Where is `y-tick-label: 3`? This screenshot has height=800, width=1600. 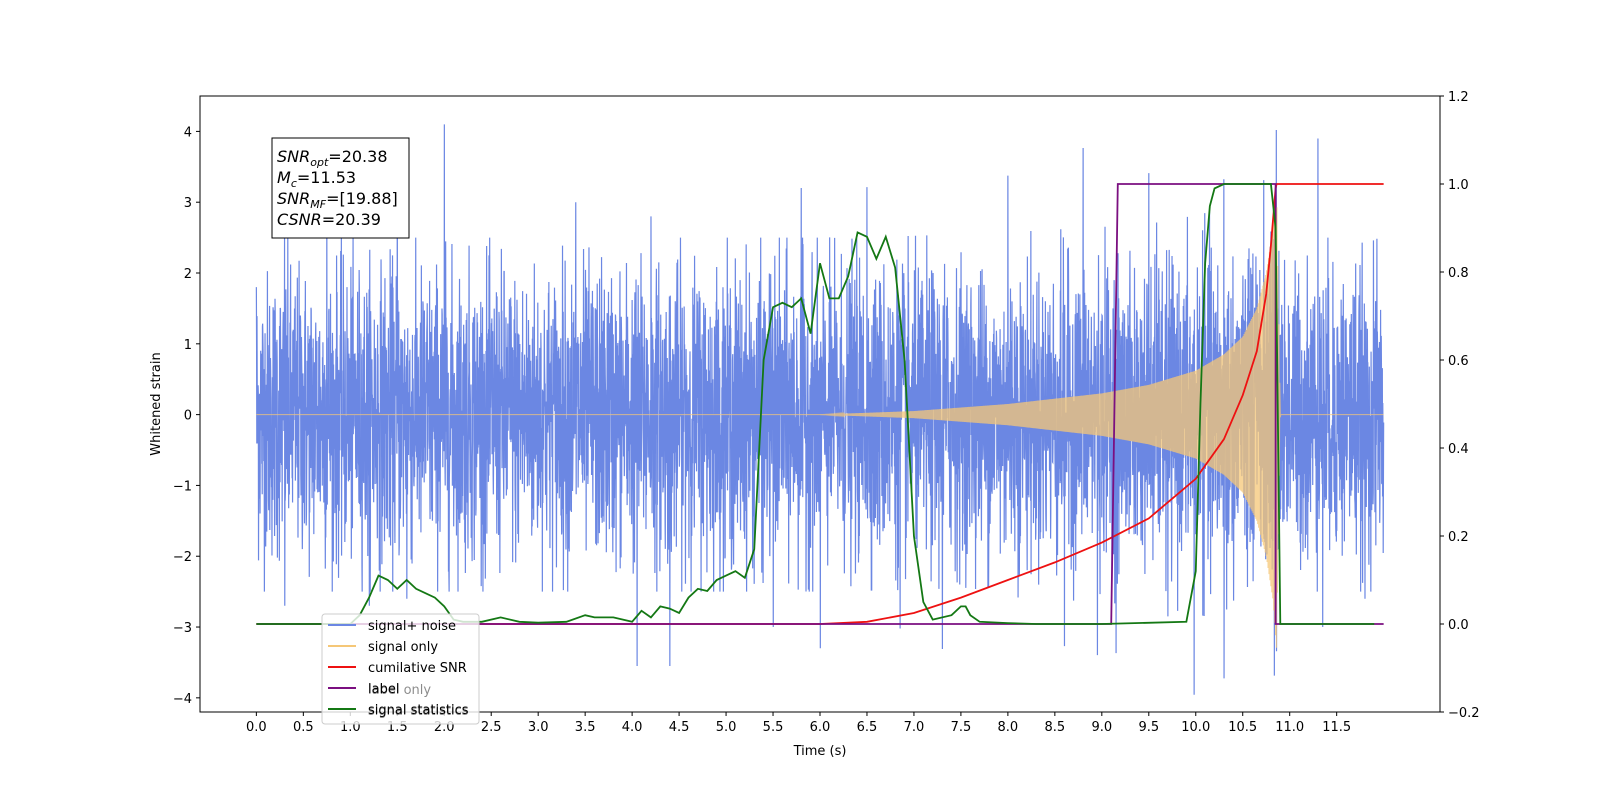
y-tick-label: 3 is located at coordinates (188, 203).